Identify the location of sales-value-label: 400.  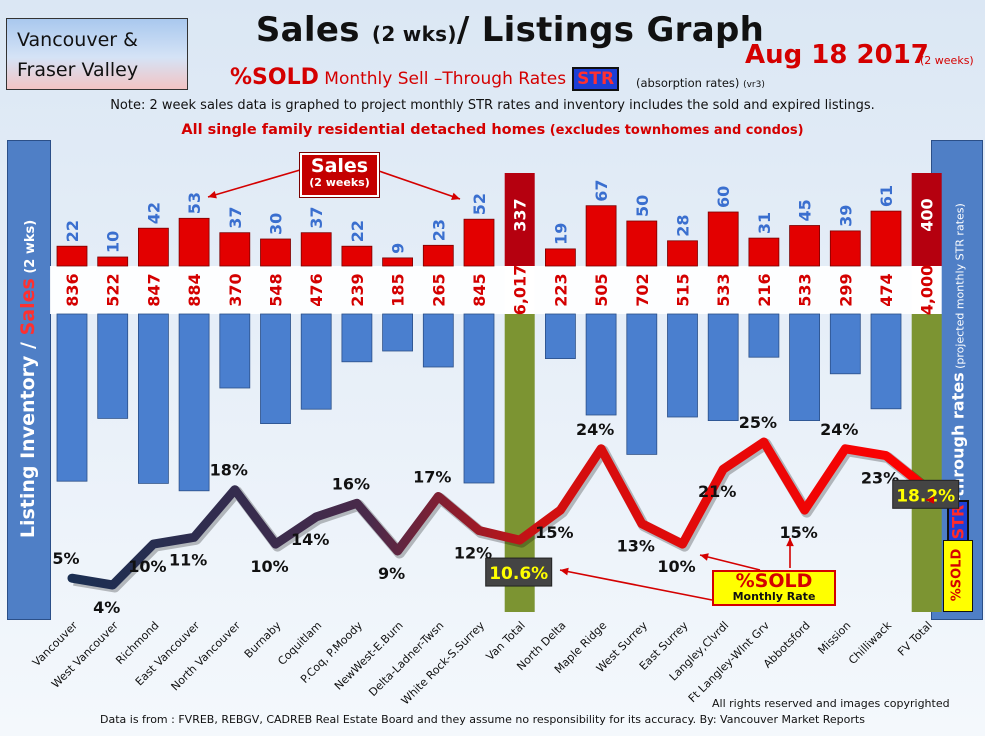
(927, 214).